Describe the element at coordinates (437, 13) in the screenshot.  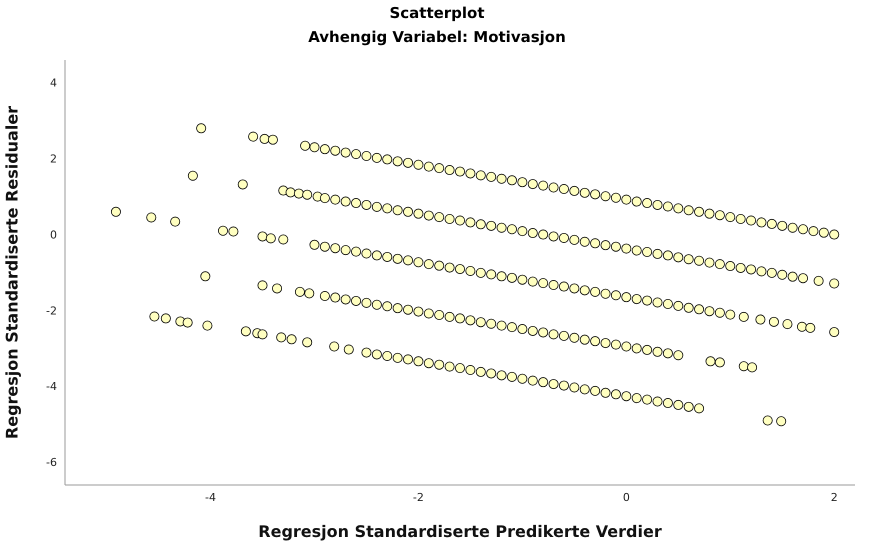
I see `chart-title: Scatterplot` at that location.